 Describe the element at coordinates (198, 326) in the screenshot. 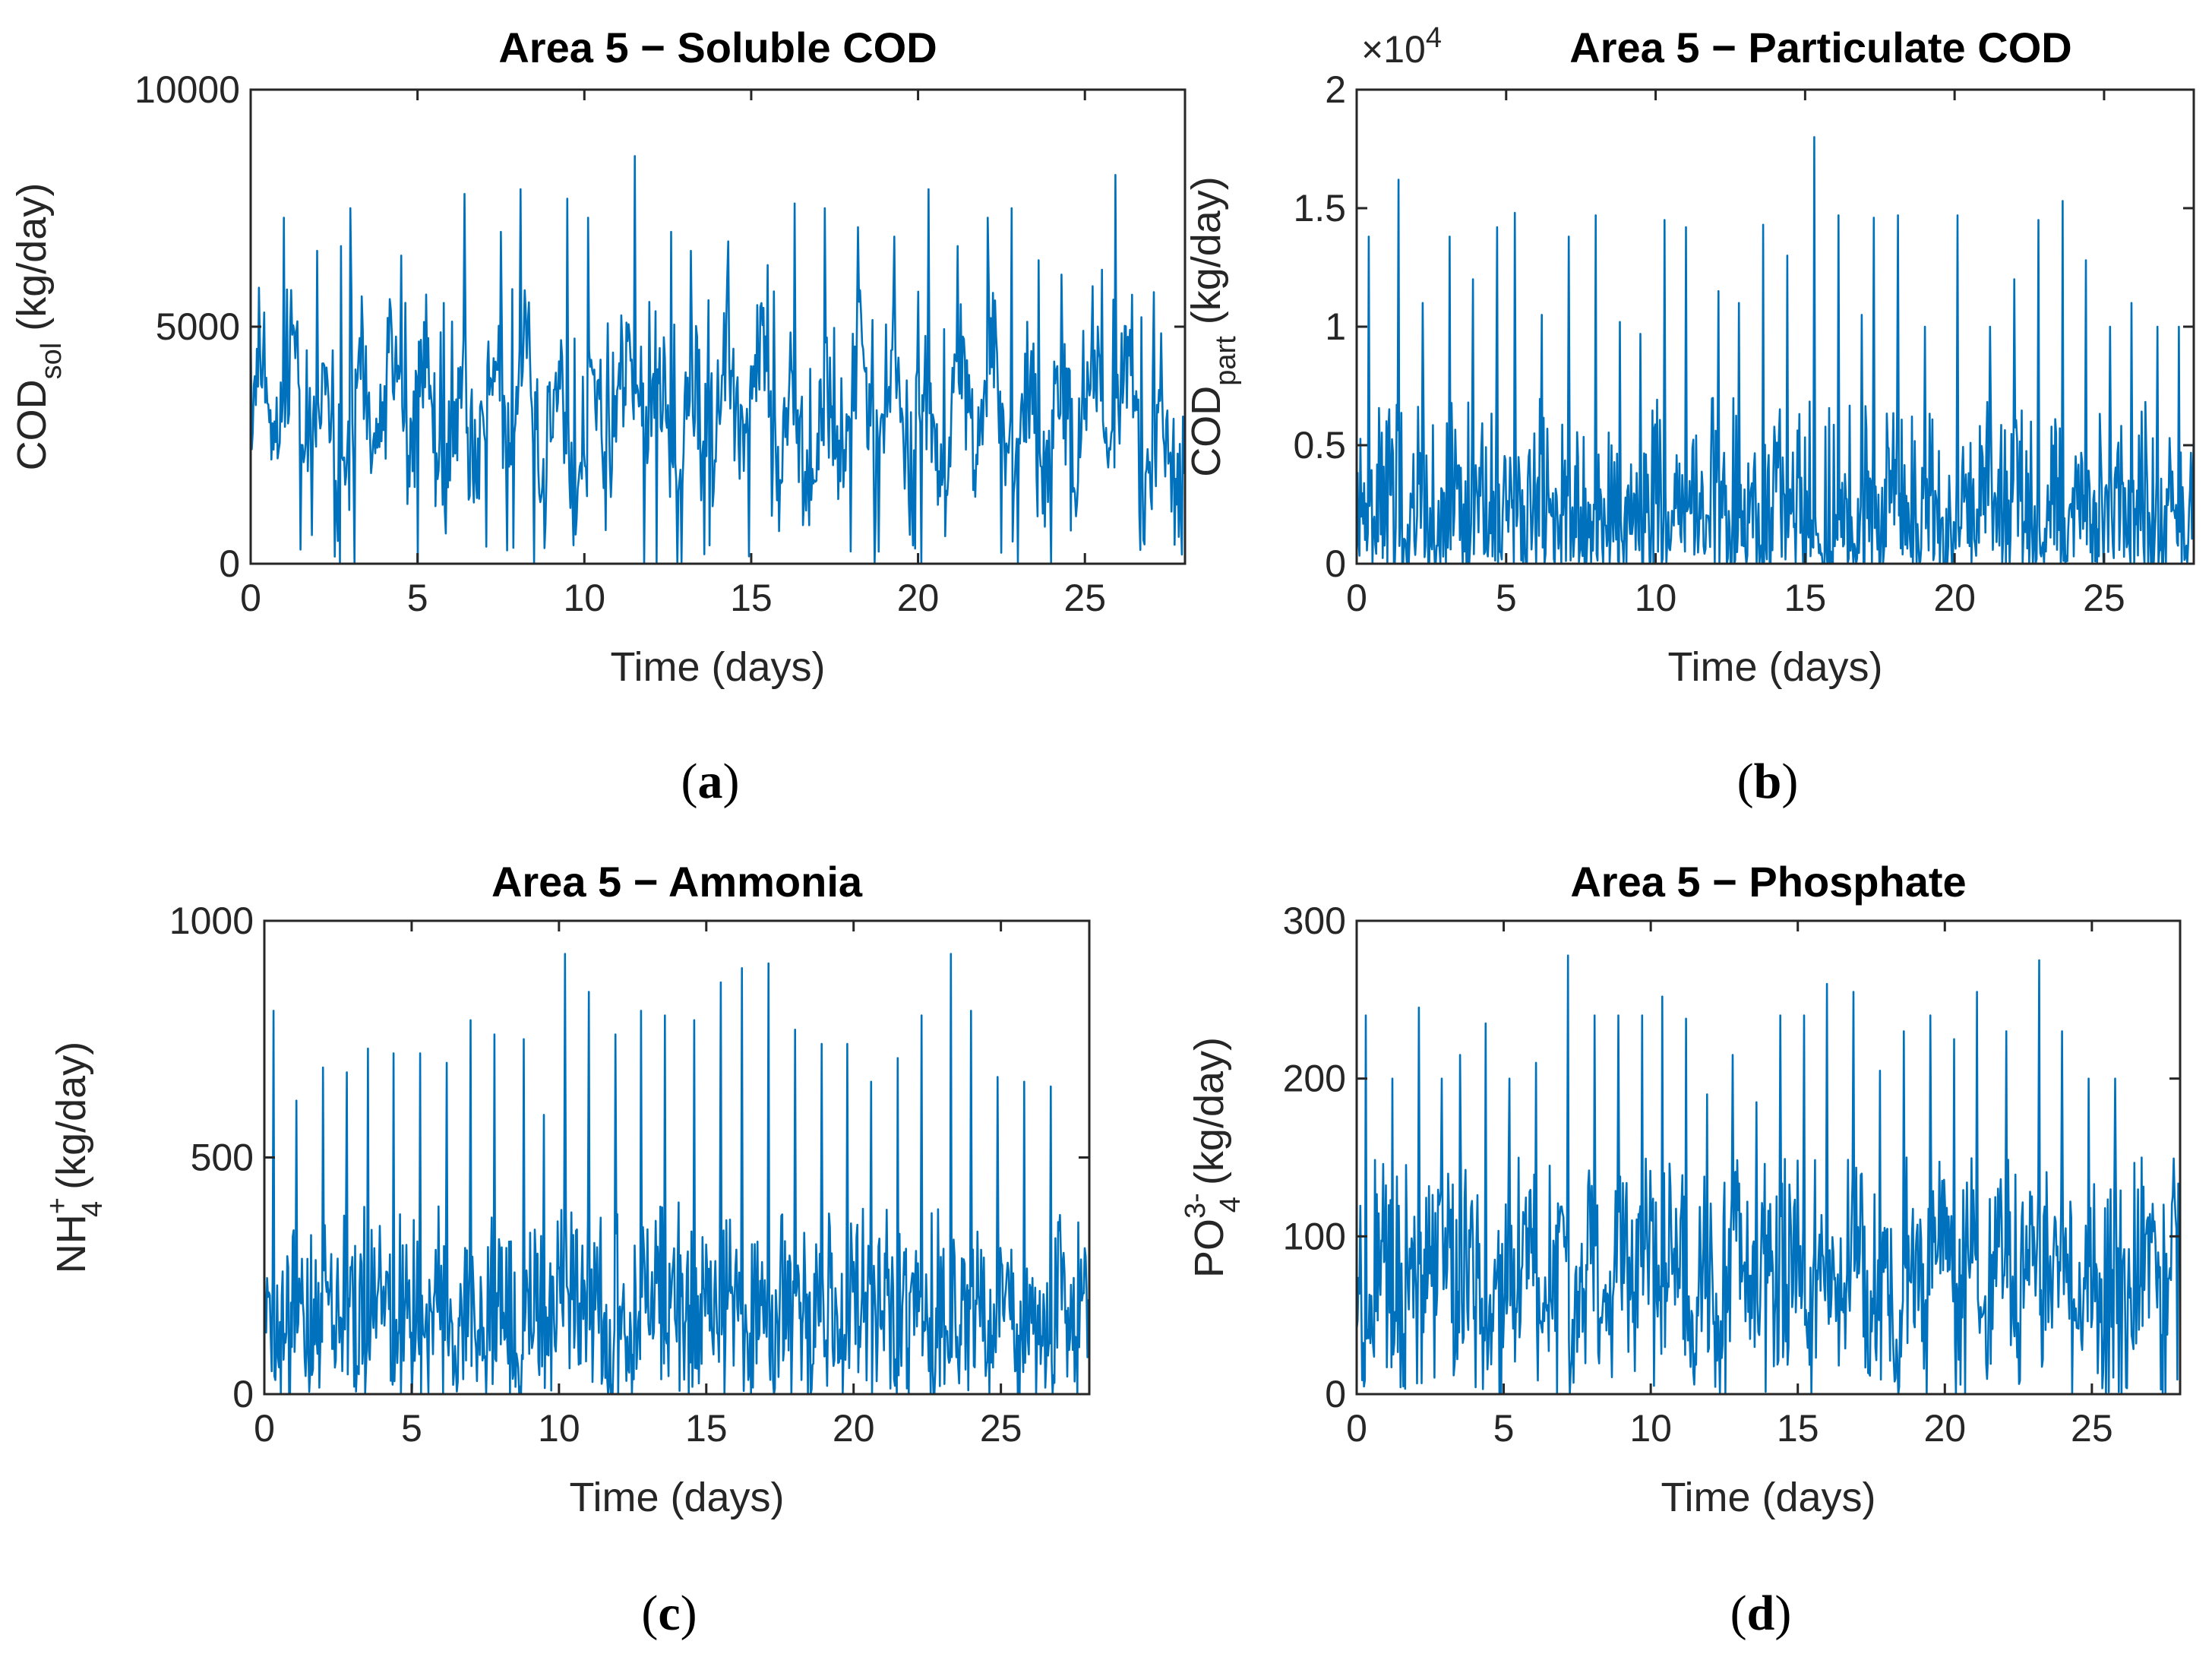

I see `y-tick-label: 5000` at that location.